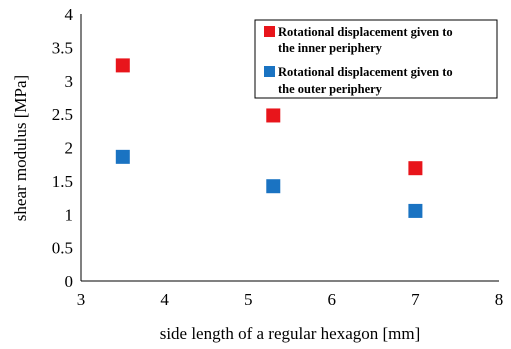 This screenshot has height=349, width=511. What do you see at coordinates (499, 299) in the screenshot?
I see `x-tick-label: 8` at bounding box center [499, 299].